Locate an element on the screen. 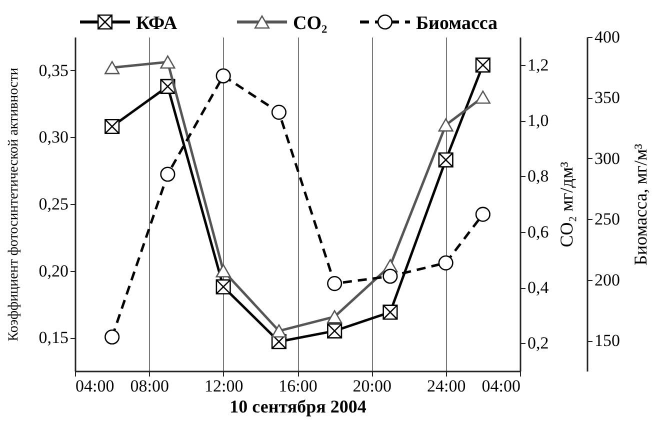  y2-axis-title: CO₂ мг/дм³ is located at coordinates (566, 204).